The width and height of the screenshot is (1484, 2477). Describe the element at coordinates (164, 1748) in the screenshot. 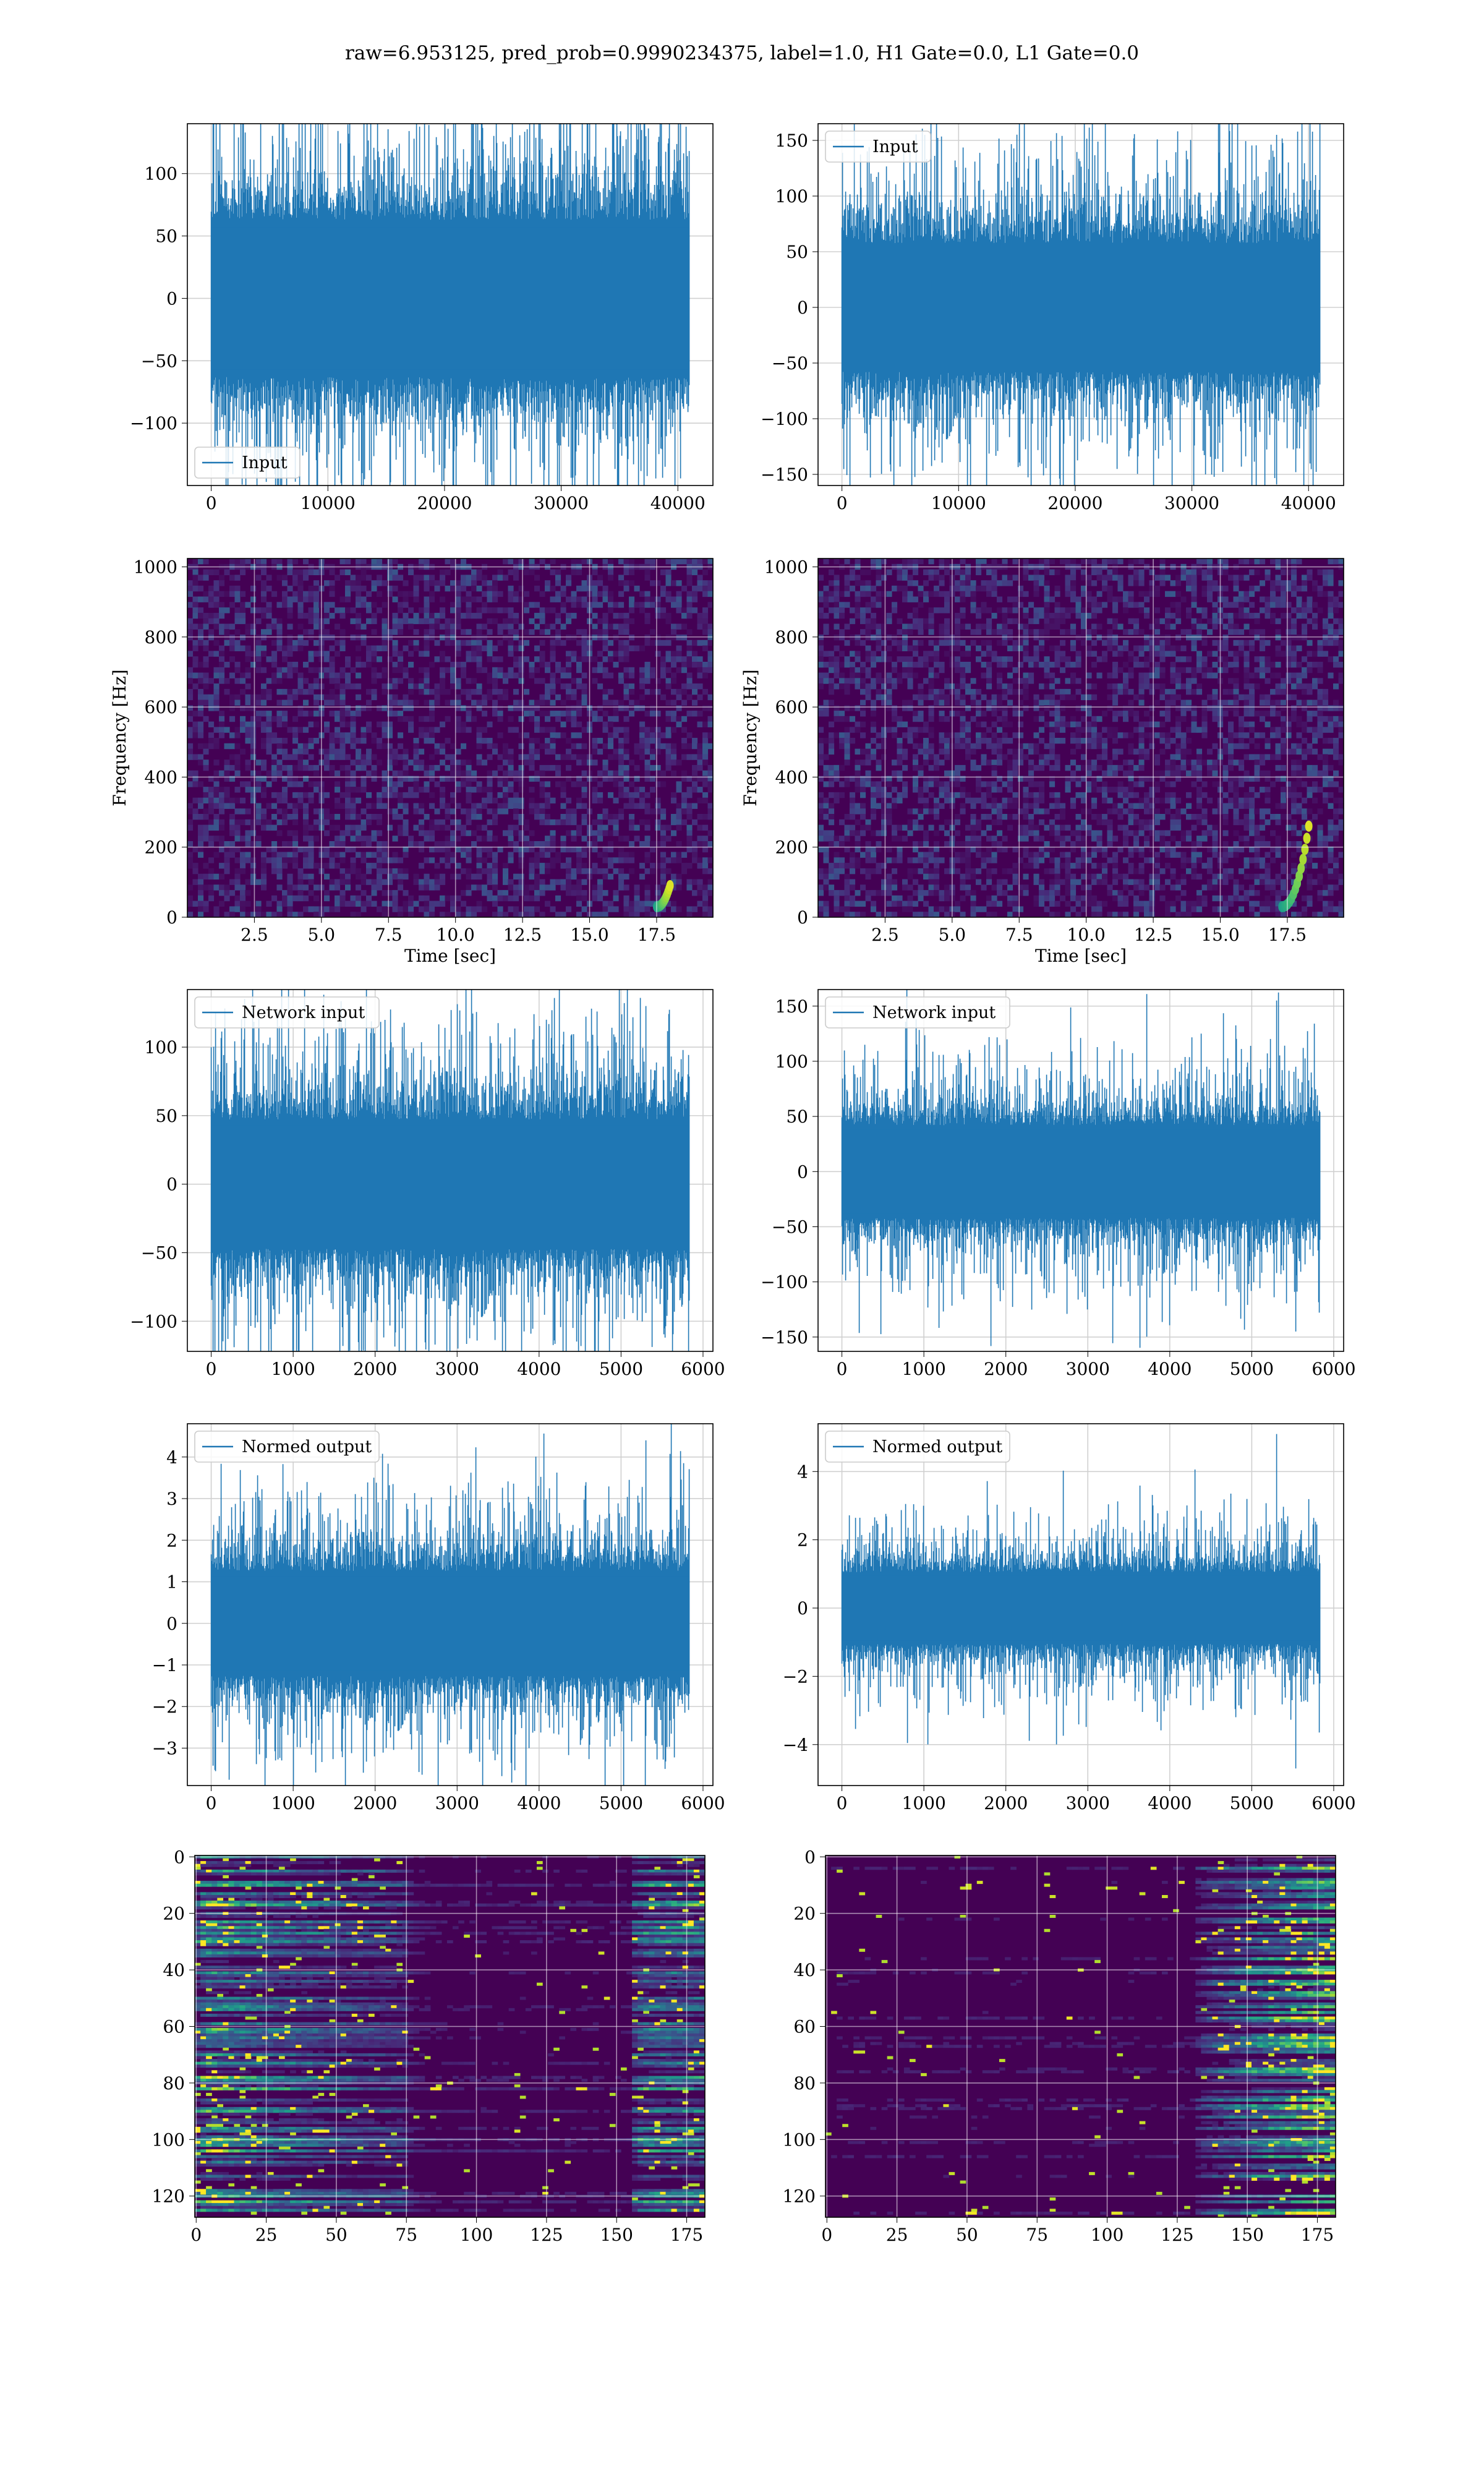

I see `y-tick-label: −3` at that location.